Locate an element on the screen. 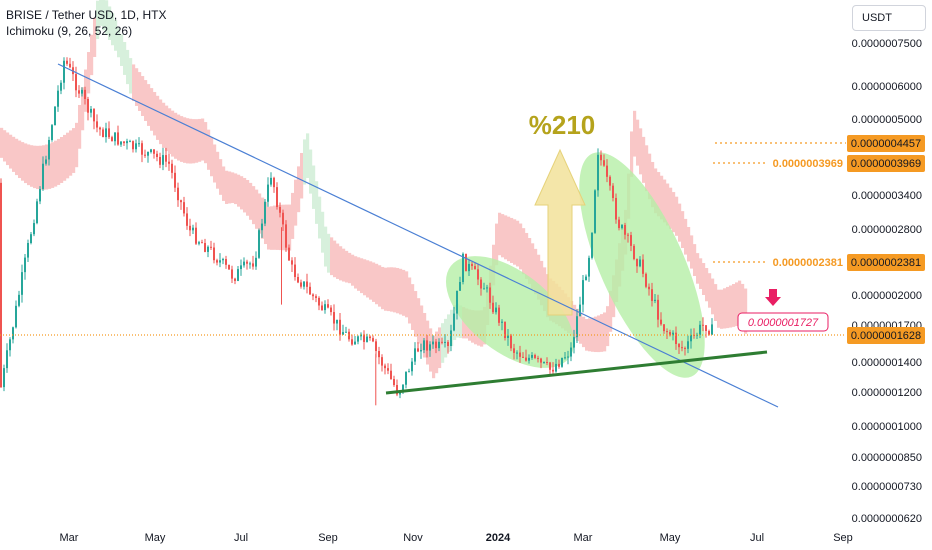 The image size is (932, 550). y-tick: 0.0000005000 is located at coordinates (887, 120).